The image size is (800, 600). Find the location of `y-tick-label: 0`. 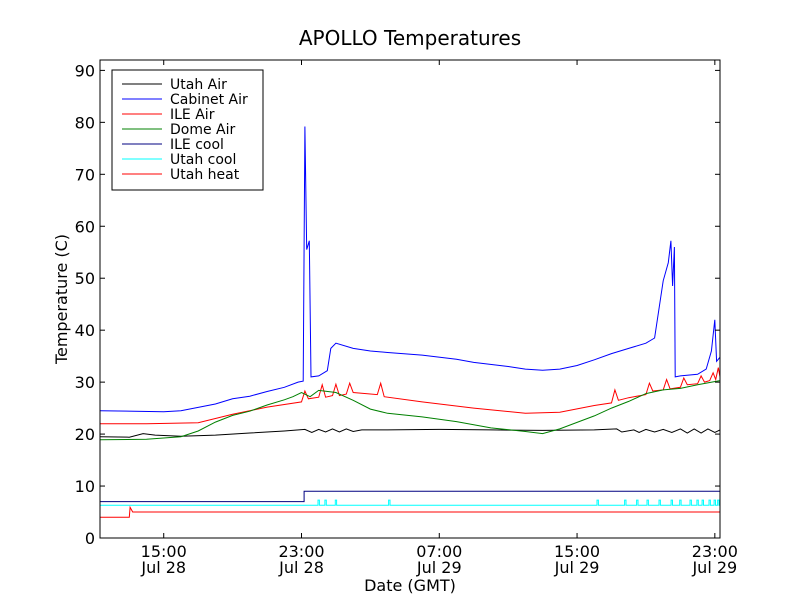

y-tick-label: 0 is located at coordinates (90, 538).